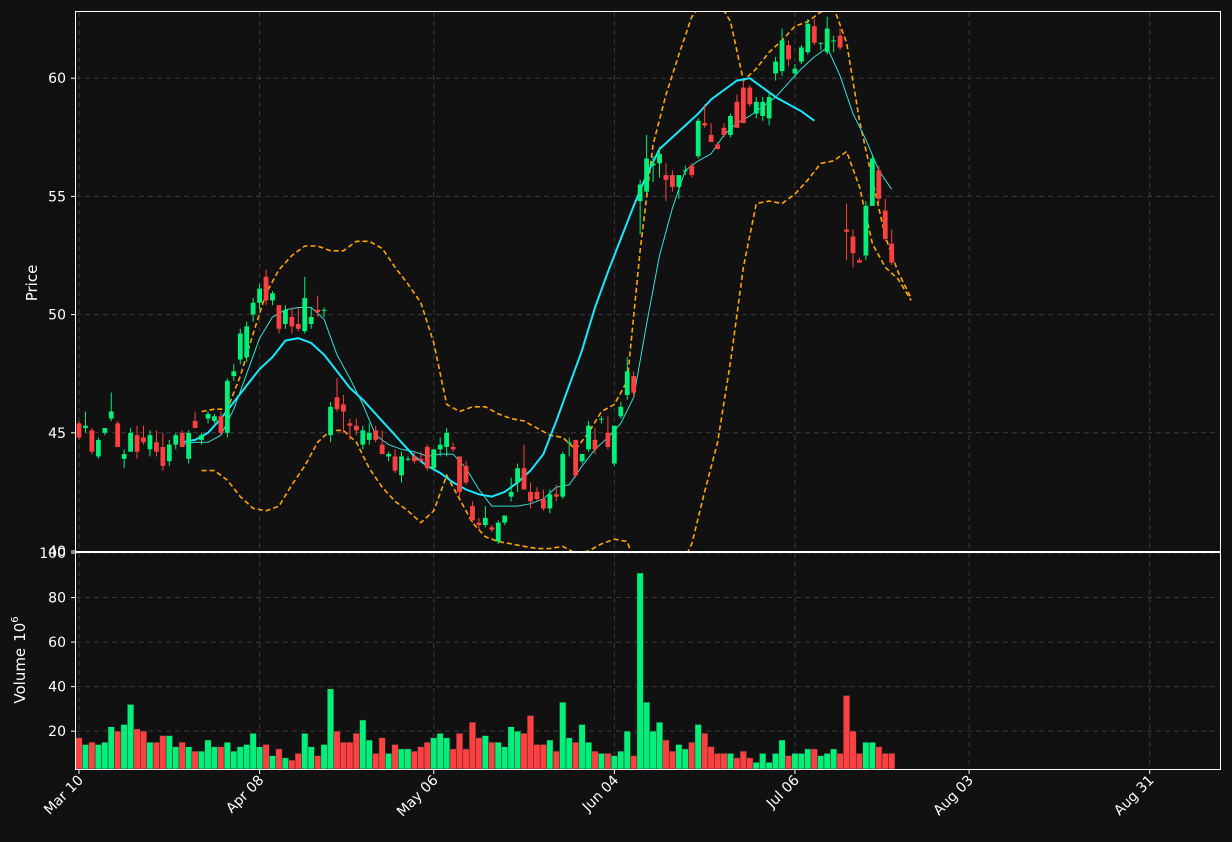  I want to click on x-tick-label: Jul 06, so click(783, 792).